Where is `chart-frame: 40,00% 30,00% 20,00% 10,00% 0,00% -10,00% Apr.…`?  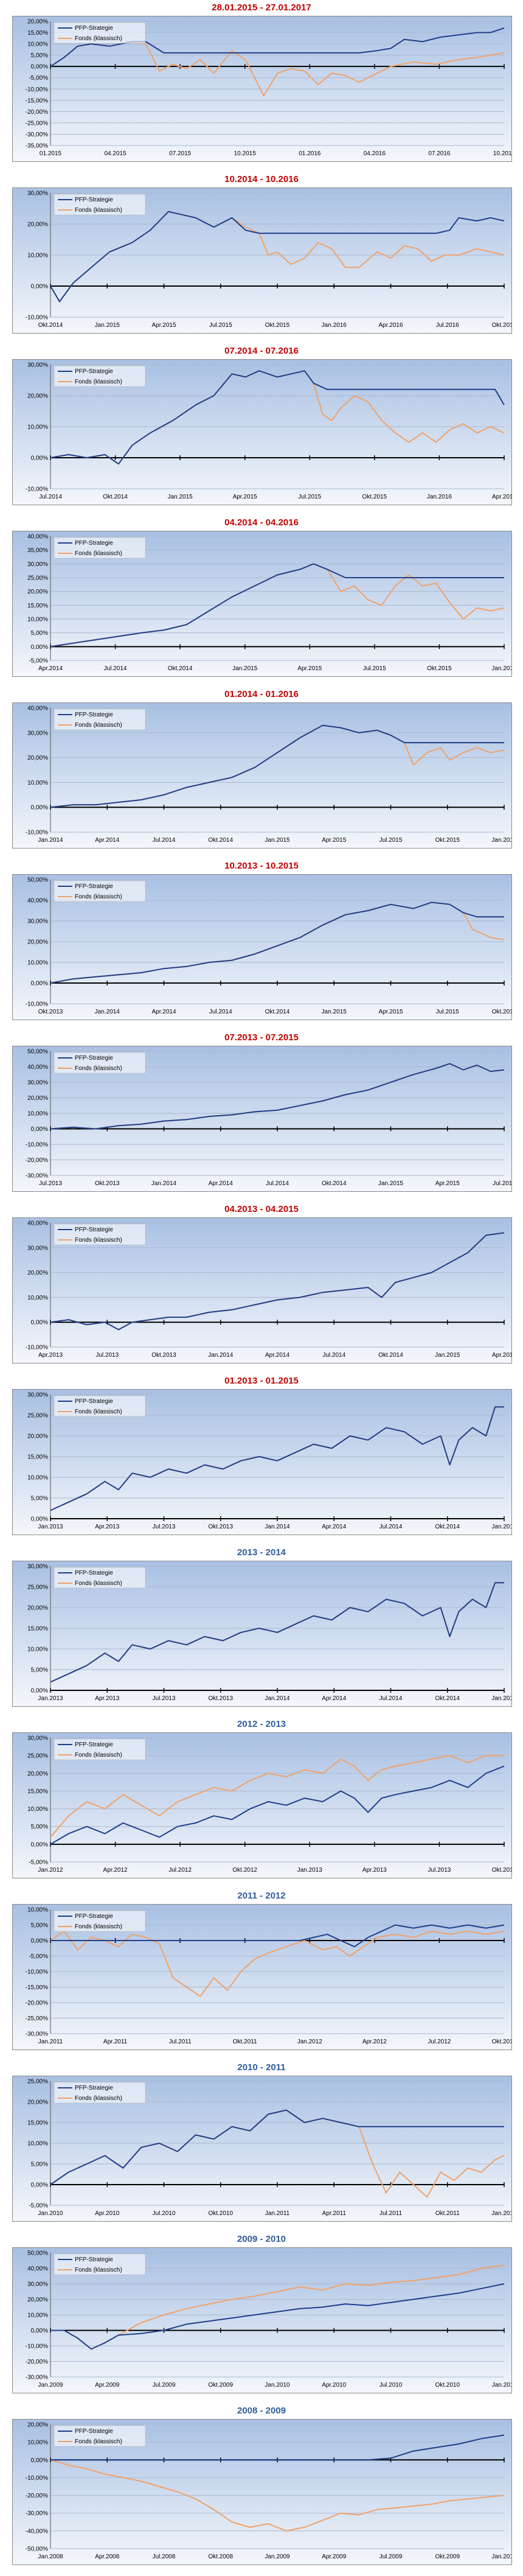 chart-frame: 40,00% 30,00% 20,00% 10,00% 0,00% -10,00% Apr.… is located at coordinates (262, 1290).